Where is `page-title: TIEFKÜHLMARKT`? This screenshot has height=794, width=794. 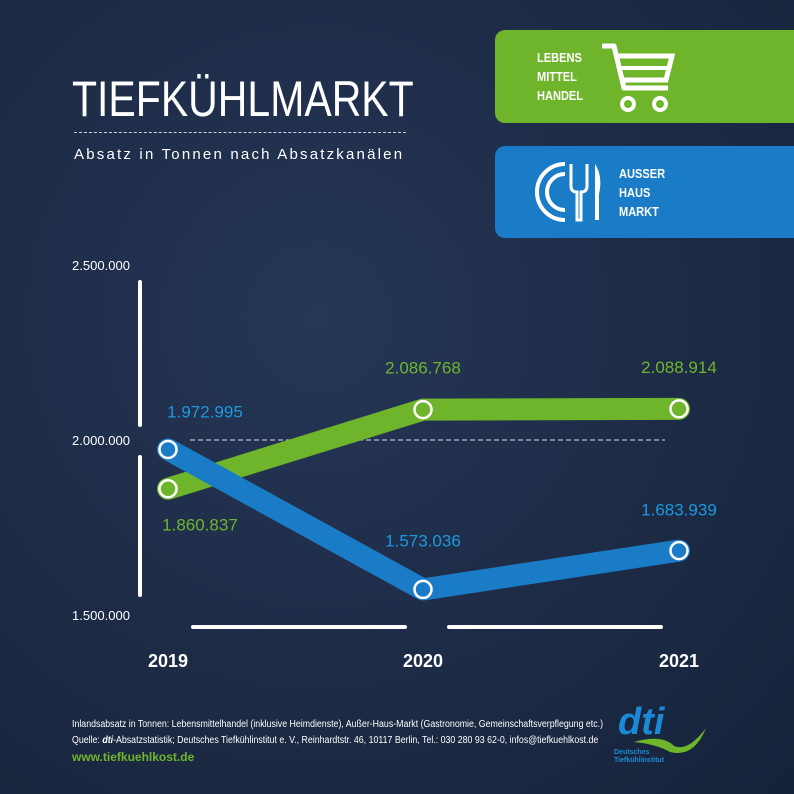
page-title: TIEFKÜHLMARKT is located at coordinates (243, 99).